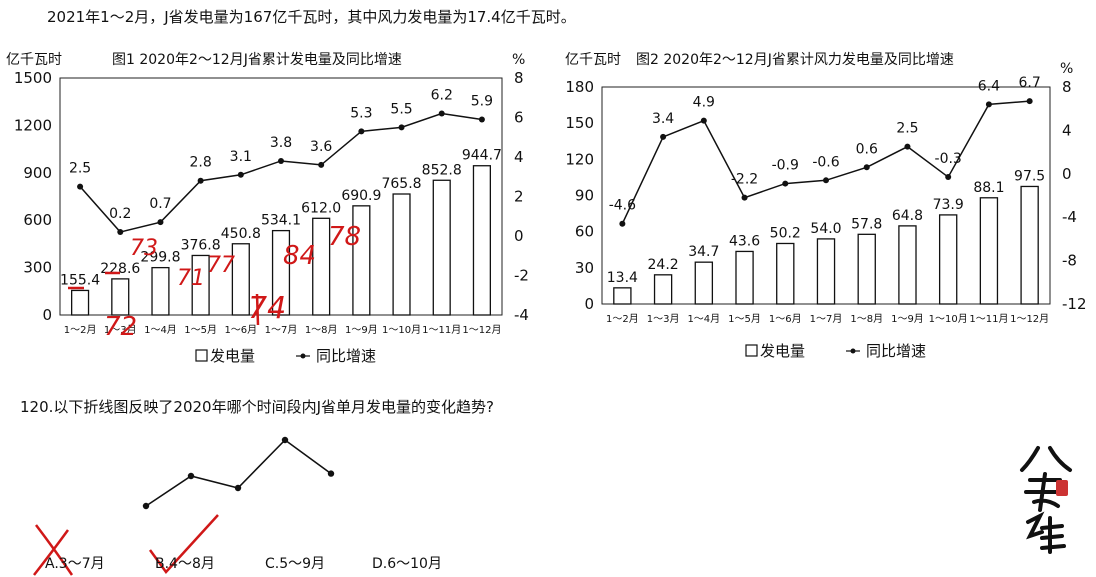 The width and height of the screenshot is (1096, 577). I want to click on bar-data-label: 24.2, so click(663, 265).